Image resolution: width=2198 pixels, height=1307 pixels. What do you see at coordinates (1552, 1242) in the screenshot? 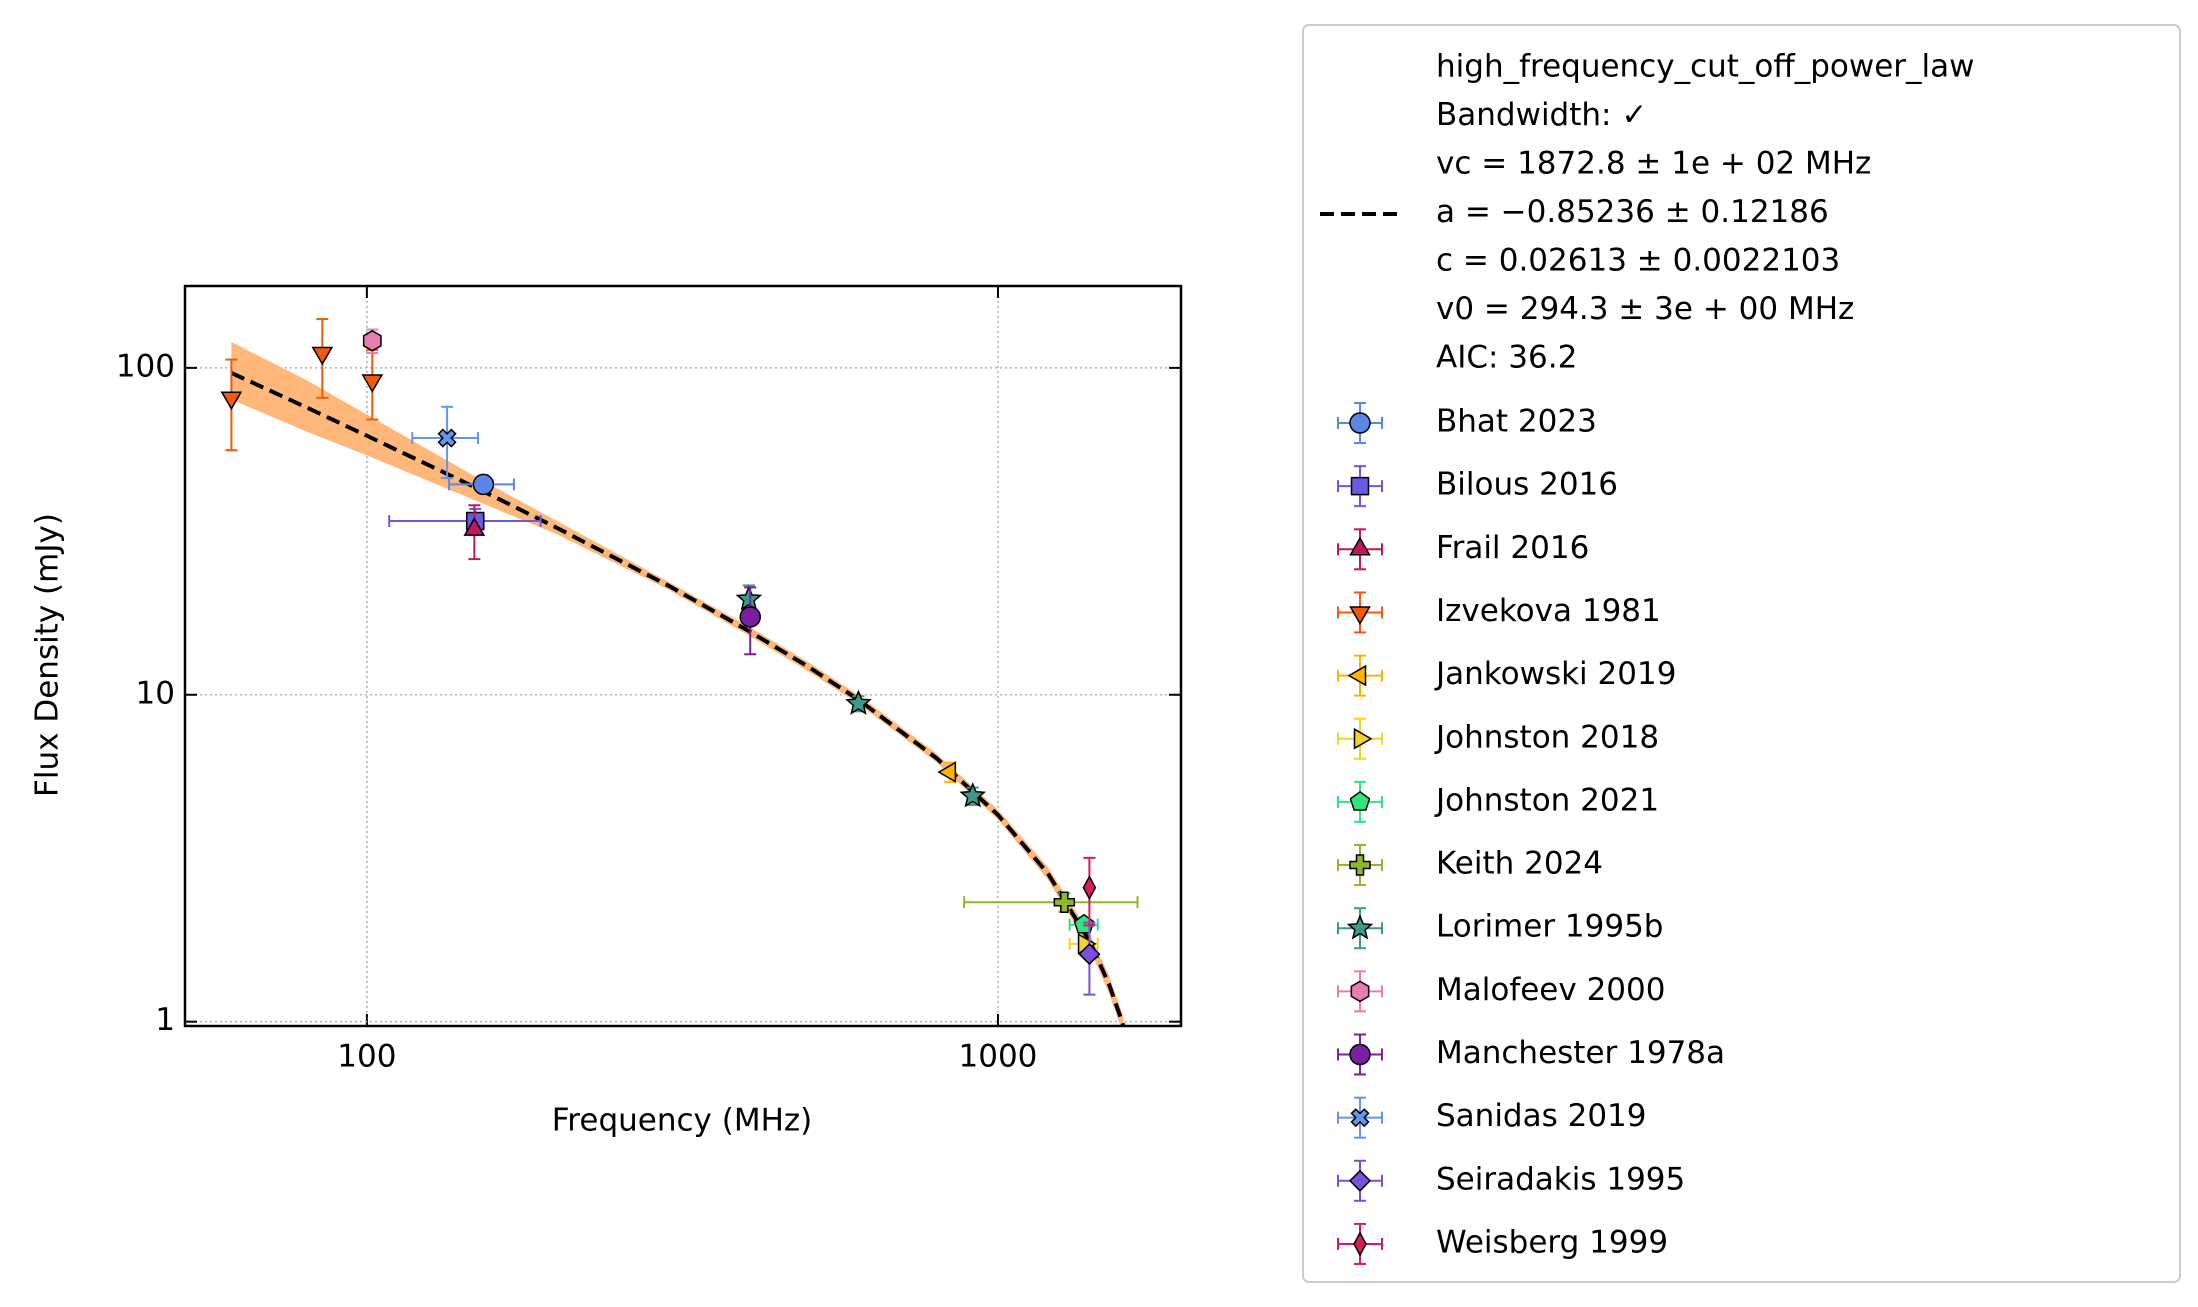
I see `legend-label: Weisberg 1999` at bounding box center [1552, 1242].